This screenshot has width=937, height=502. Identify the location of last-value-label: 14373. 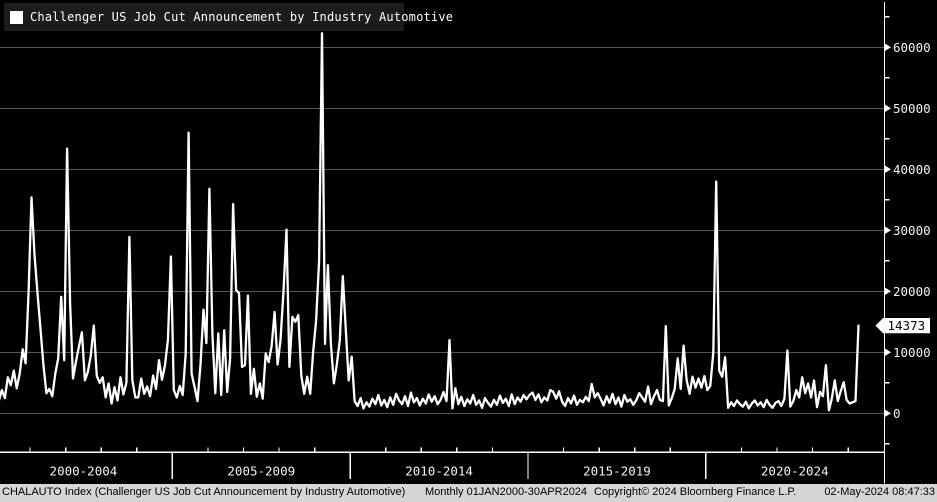
(907, 325).